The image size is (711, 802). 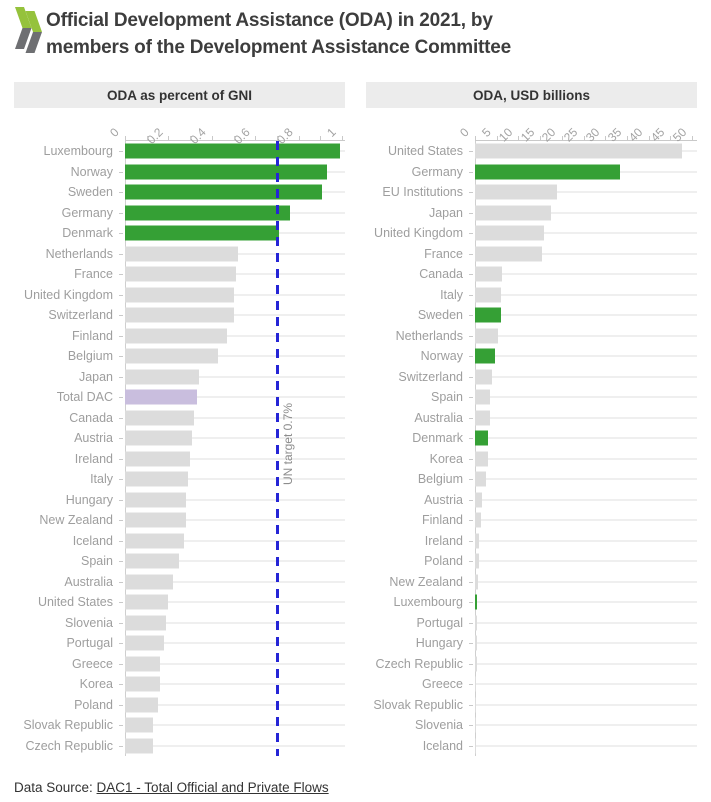 What do you see at coordinates (425, 151) in the screenshot?
I see `category-label: United States` at bounding box center [425, 151].